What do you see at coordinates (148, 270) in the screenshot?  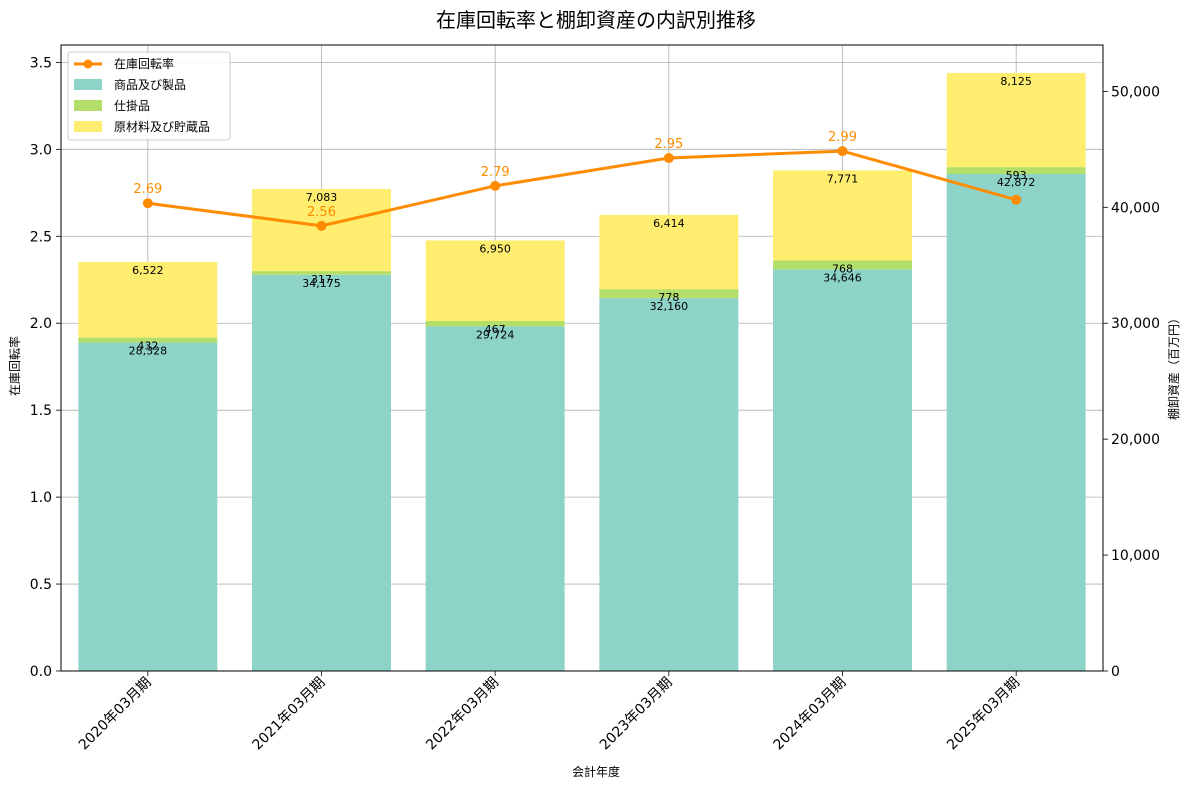 I see `bar-label: 6,522` at bounding box center [148, 270].